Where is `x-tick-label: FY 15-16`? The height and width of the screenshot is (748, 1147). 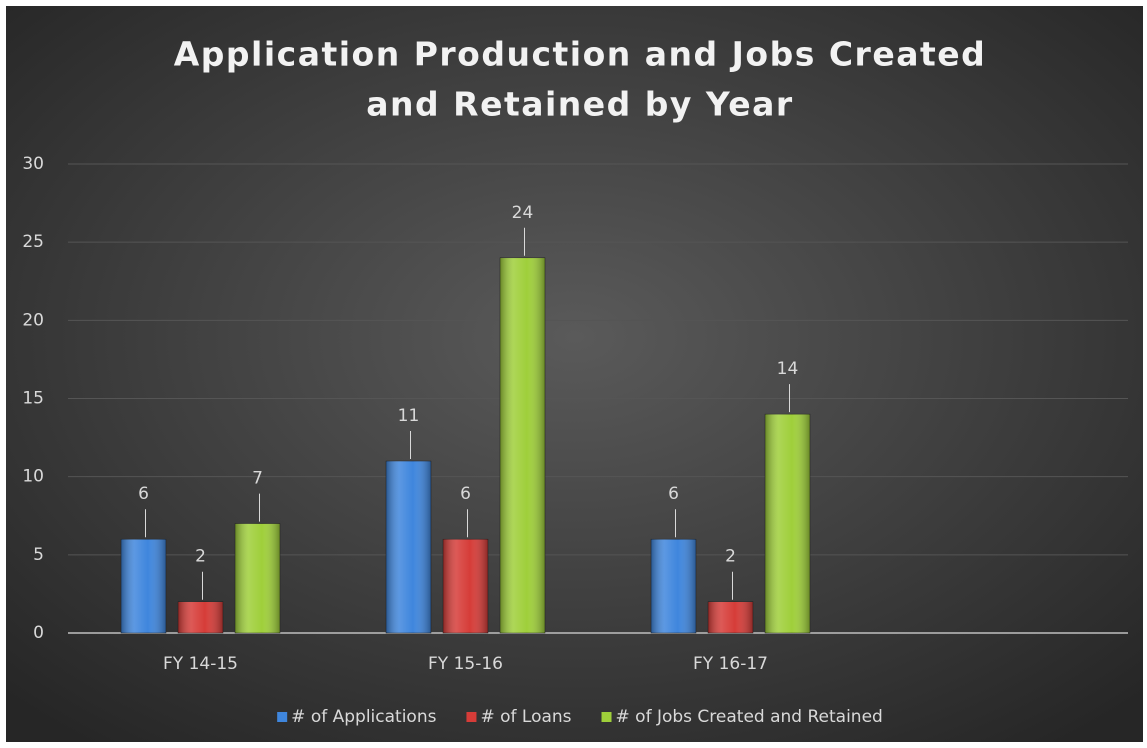 x-tick-label: FY 15-16 is located at coordinates (465, 664).